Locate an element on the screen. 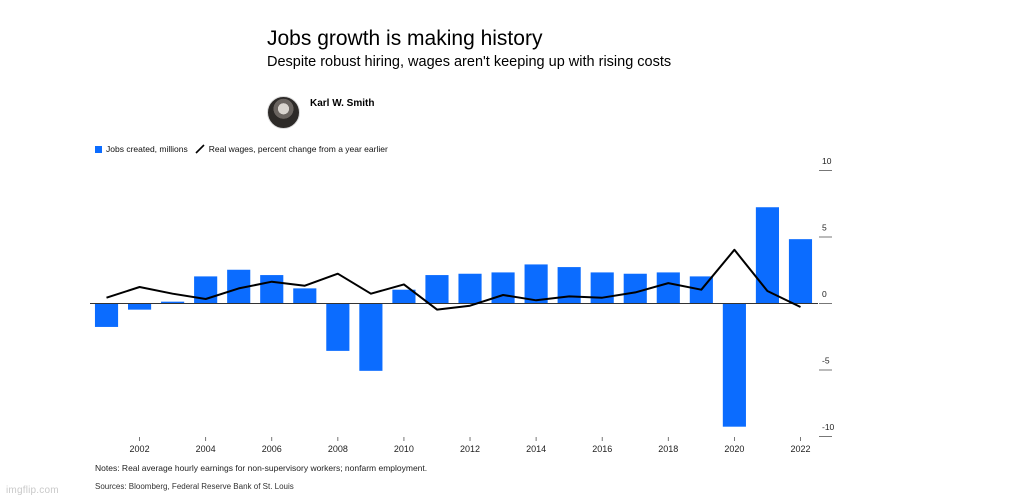 This screenshot has width=1017, height=499. bar-2016 is located at coordinates (602, 287).